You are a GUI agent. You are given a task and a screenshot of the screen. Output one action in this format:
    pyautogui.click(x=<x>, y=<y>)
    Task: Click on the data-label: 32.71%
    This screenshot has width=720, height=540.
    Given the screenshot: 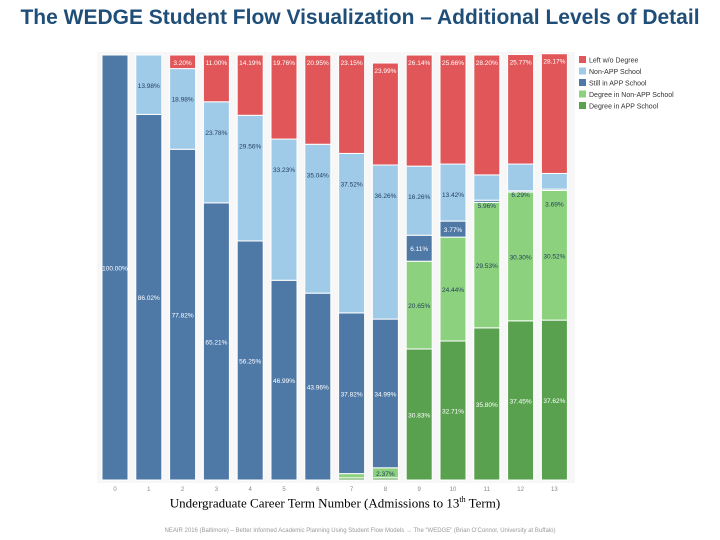 What is the action you would take?
    pyautogui.click(x=453, y=411)
    